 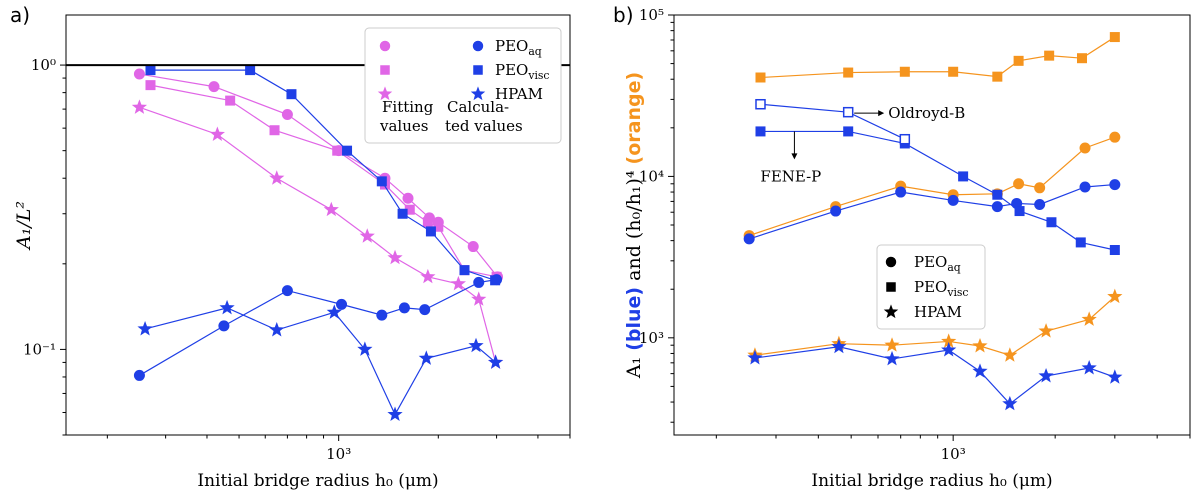 I want to click on b-series-blue-open-peo-visc-oldroyd-b, so click(x=833, y=121).